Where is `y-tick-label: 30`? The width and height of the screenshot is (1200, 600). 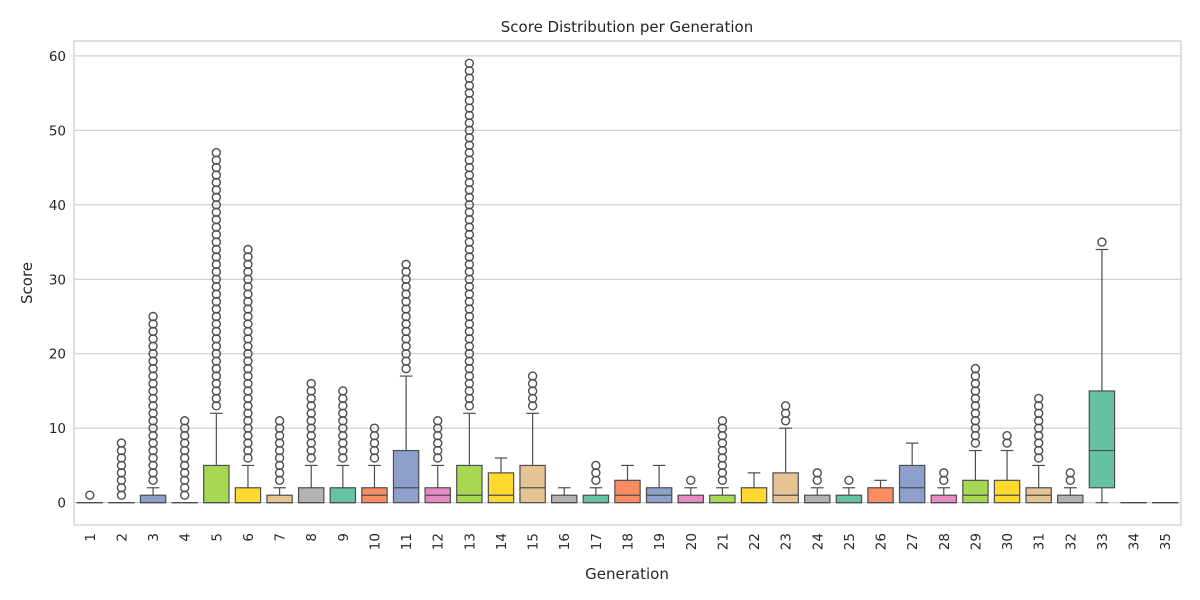
y-tick-label: 30 is located at coordinates (57, 280).